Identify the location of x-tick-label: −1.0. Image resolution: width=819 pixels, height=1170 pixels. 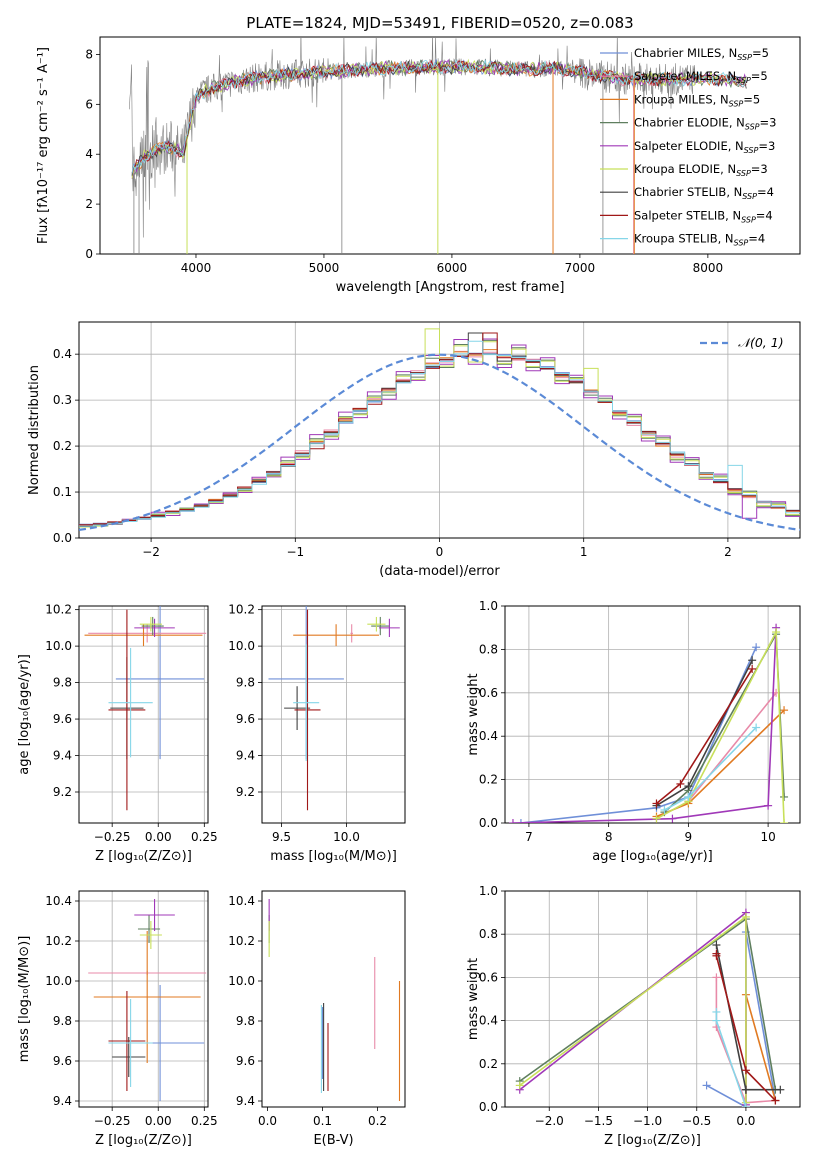
(647, 1121).